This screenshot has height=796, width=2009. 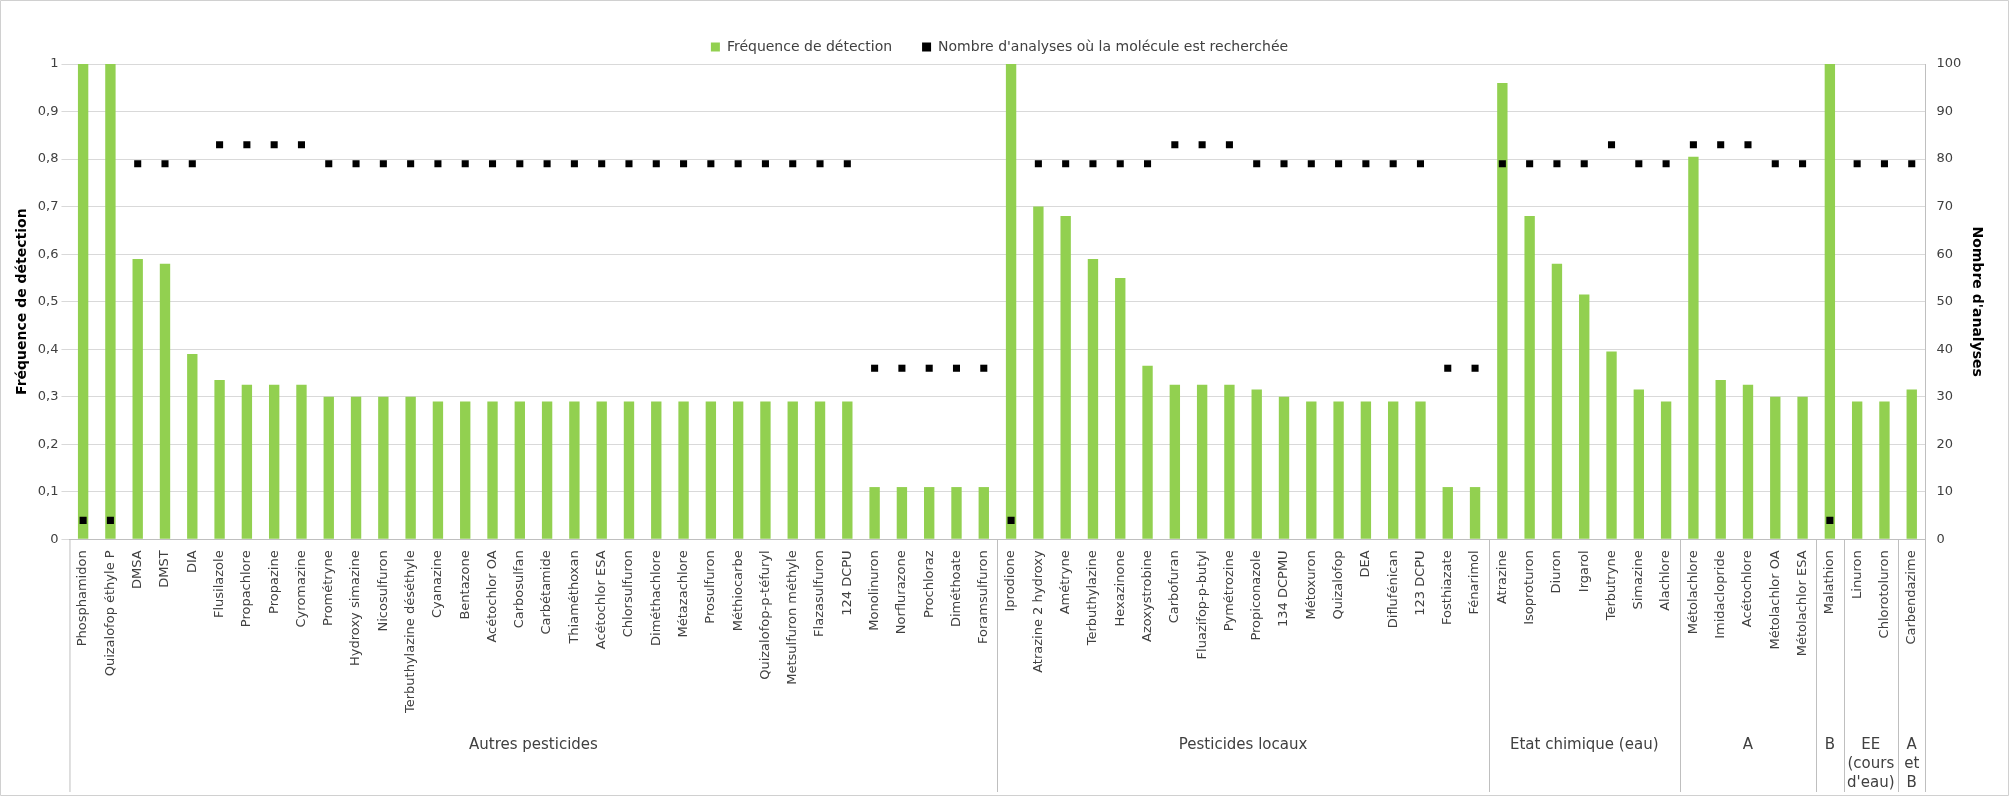 What do you see at coordinates (1944, 491) in the screenshot?
I see `y2-tick-label: 10` at bounding box center [1944, 491].